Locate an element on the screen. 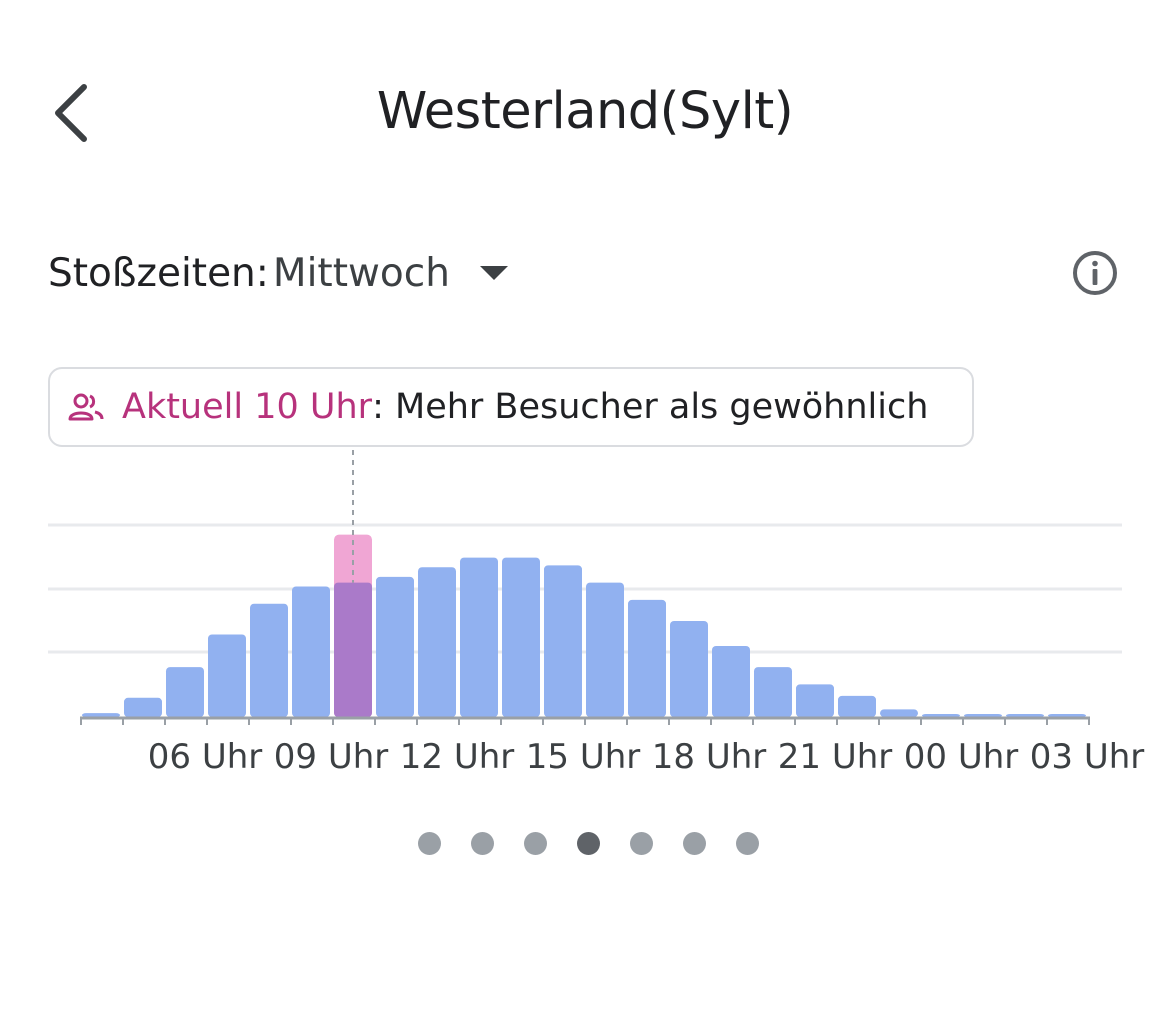 This screenshot has height=1019, width=1170. caret-down-icon is located at coordinates (493, 273).